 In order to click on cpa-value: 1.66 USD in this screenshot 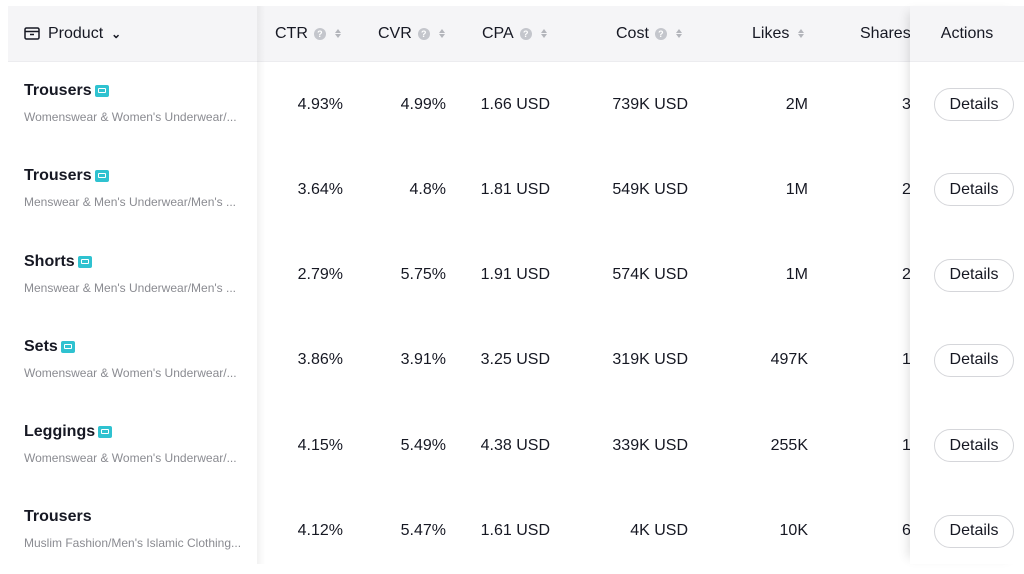, I will do `click(515, 104)`.